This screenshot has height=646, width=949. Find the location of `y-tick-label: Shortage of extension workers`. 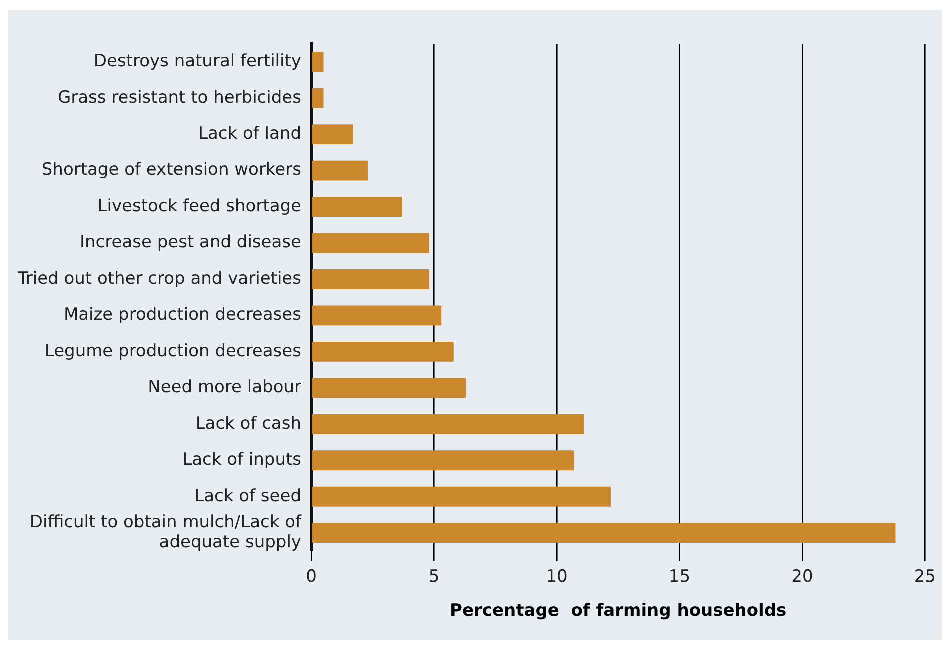

y-tick-label: Shortage of extension workers is located at coordinates (172, 170).